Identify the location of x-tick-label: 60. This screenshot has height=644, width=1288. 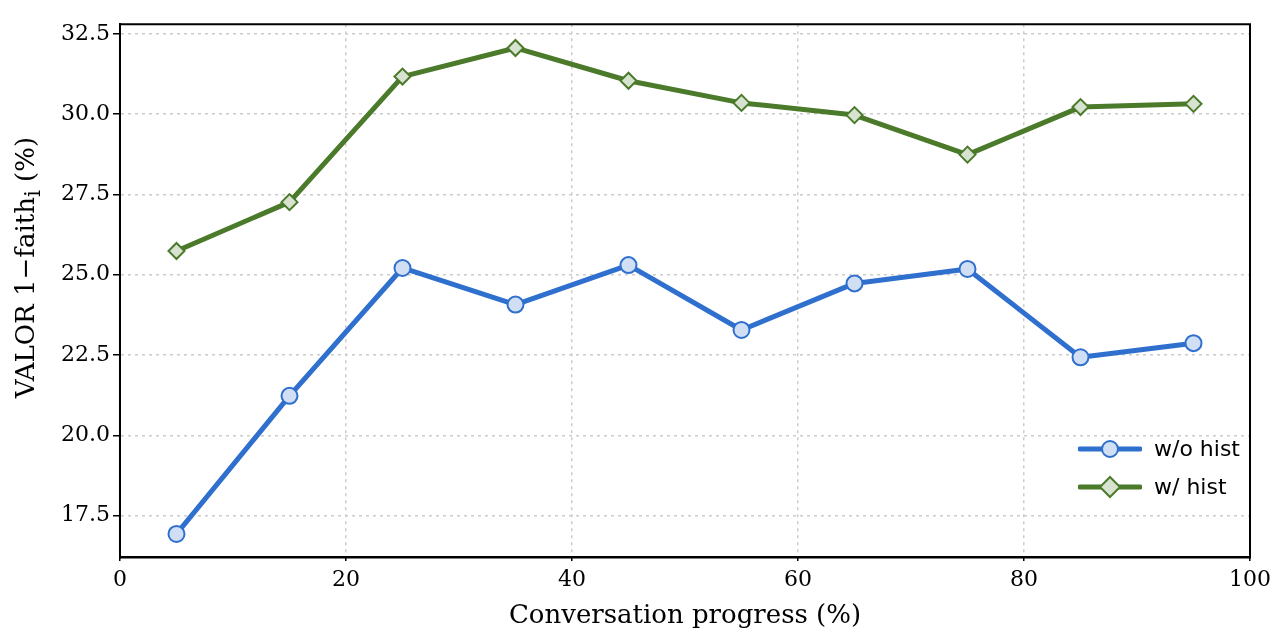
(797, 579).